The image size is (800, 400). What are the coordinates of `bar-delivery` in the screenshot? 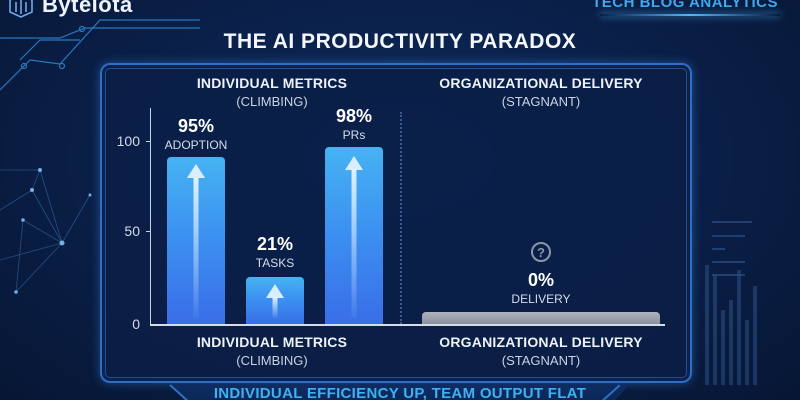 It's located at (541, 318).